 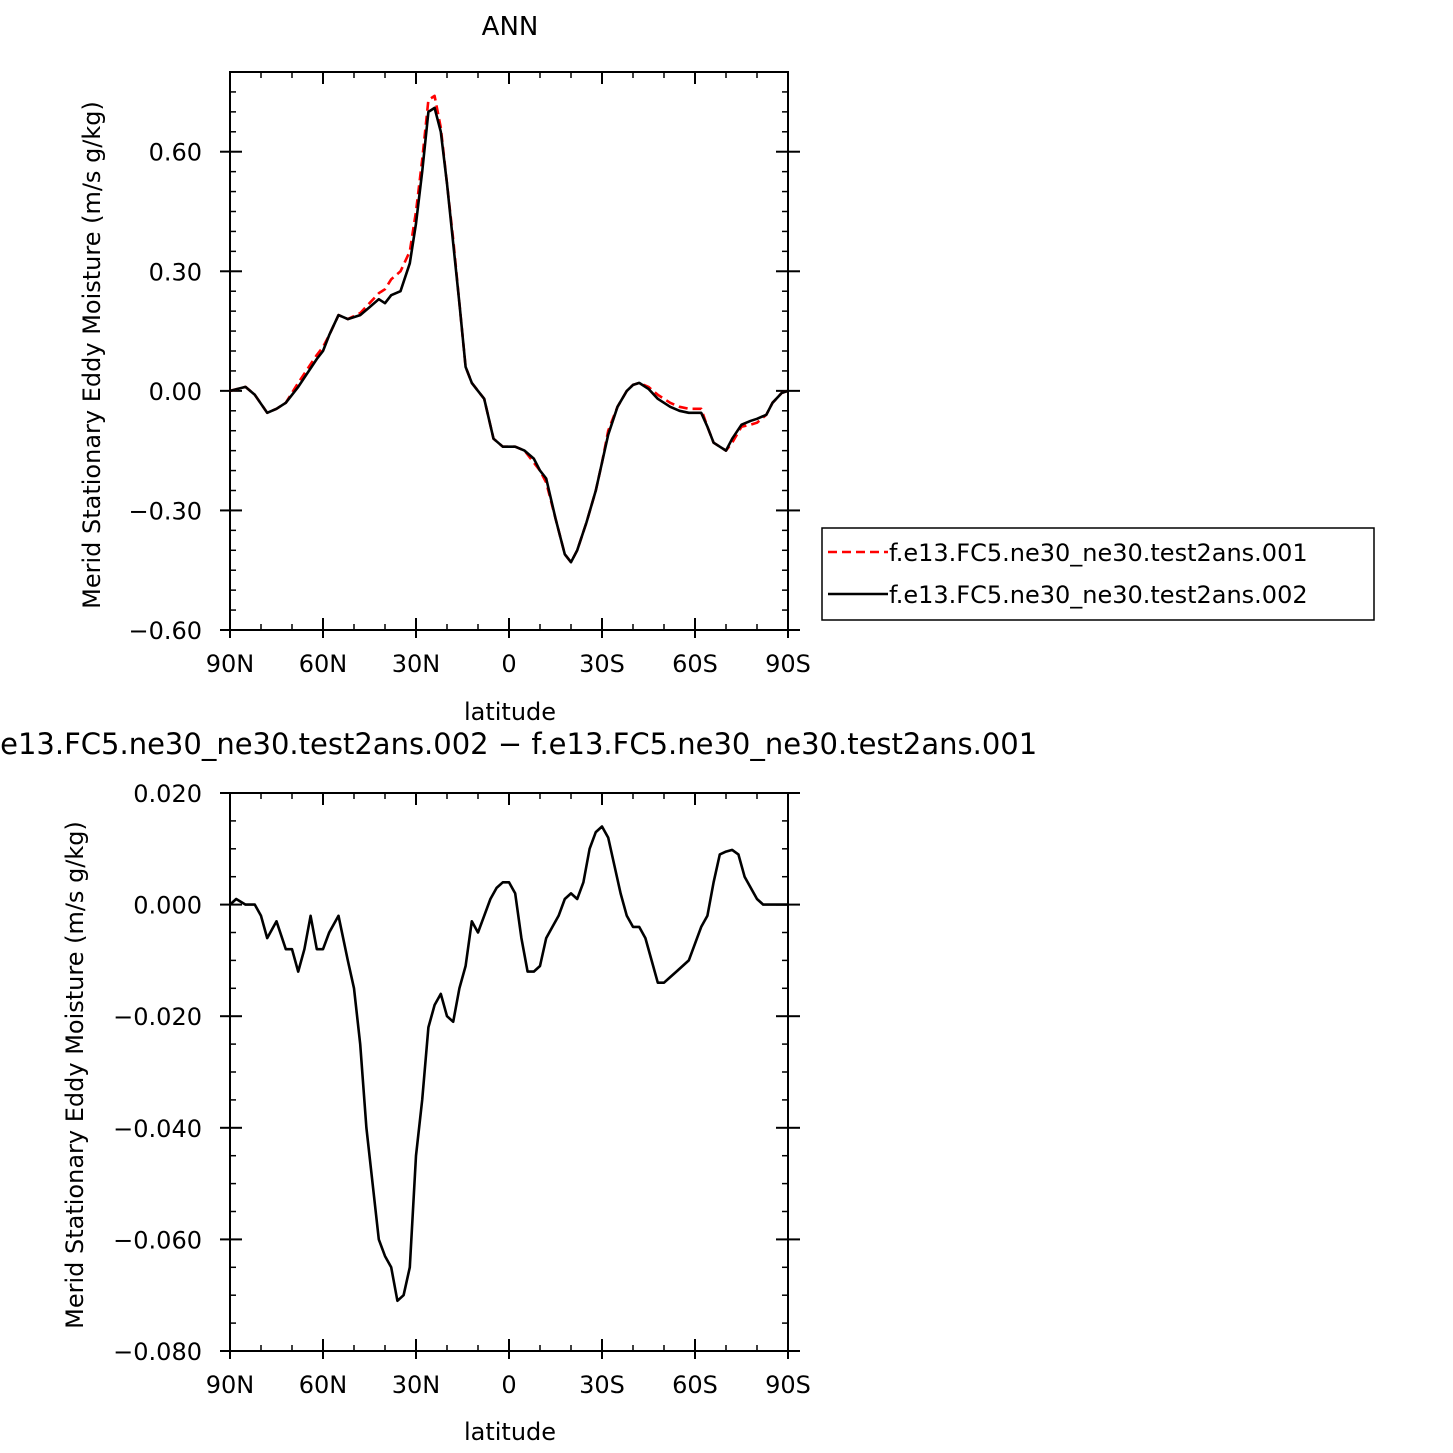 What do you see at coordinates (416, 1385) in the screenshot?
I see `bottom-x-tick-label: 30N` at bounding box center [416, 1385].